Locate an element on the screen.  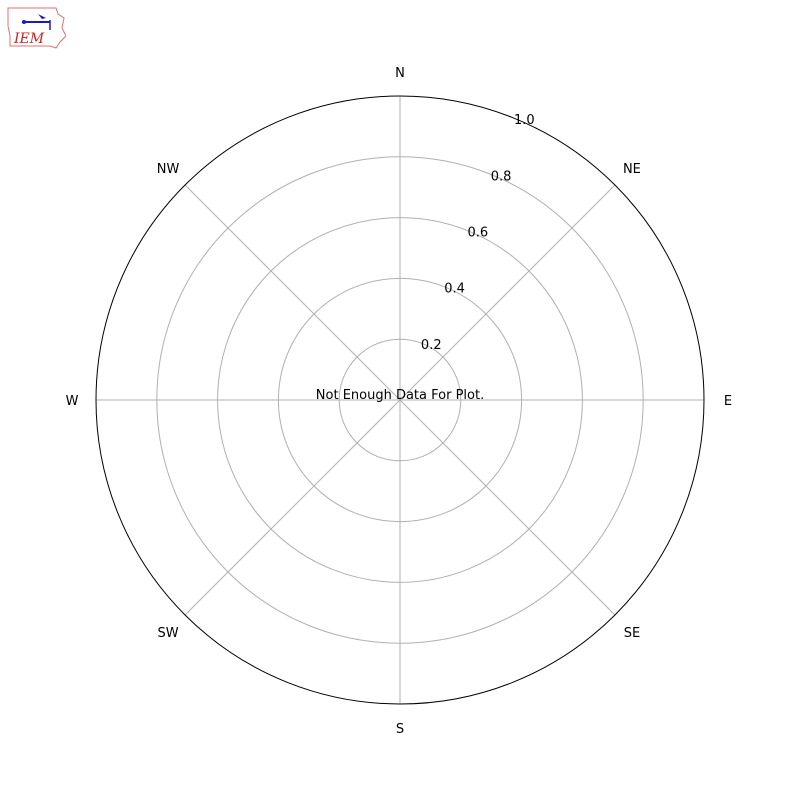
r-gridline is located at coordinates (400, 400).